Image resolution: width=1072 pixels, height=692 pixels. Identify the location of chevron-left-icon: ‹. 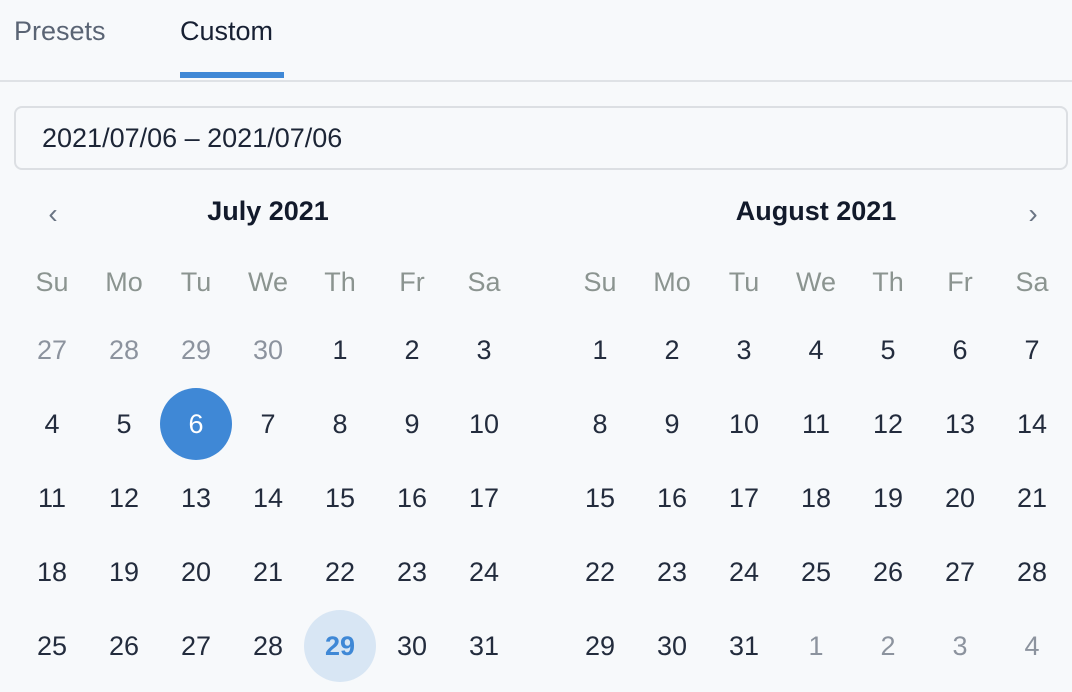
(53, 213).